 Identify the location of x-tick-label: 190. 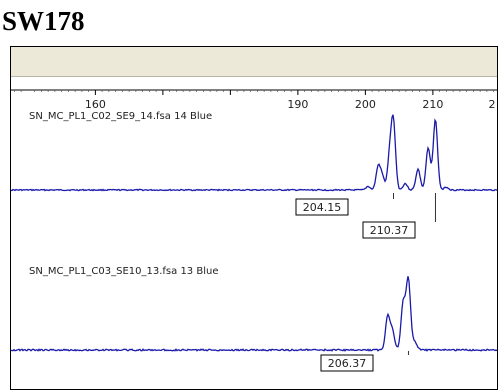
(297, 104).